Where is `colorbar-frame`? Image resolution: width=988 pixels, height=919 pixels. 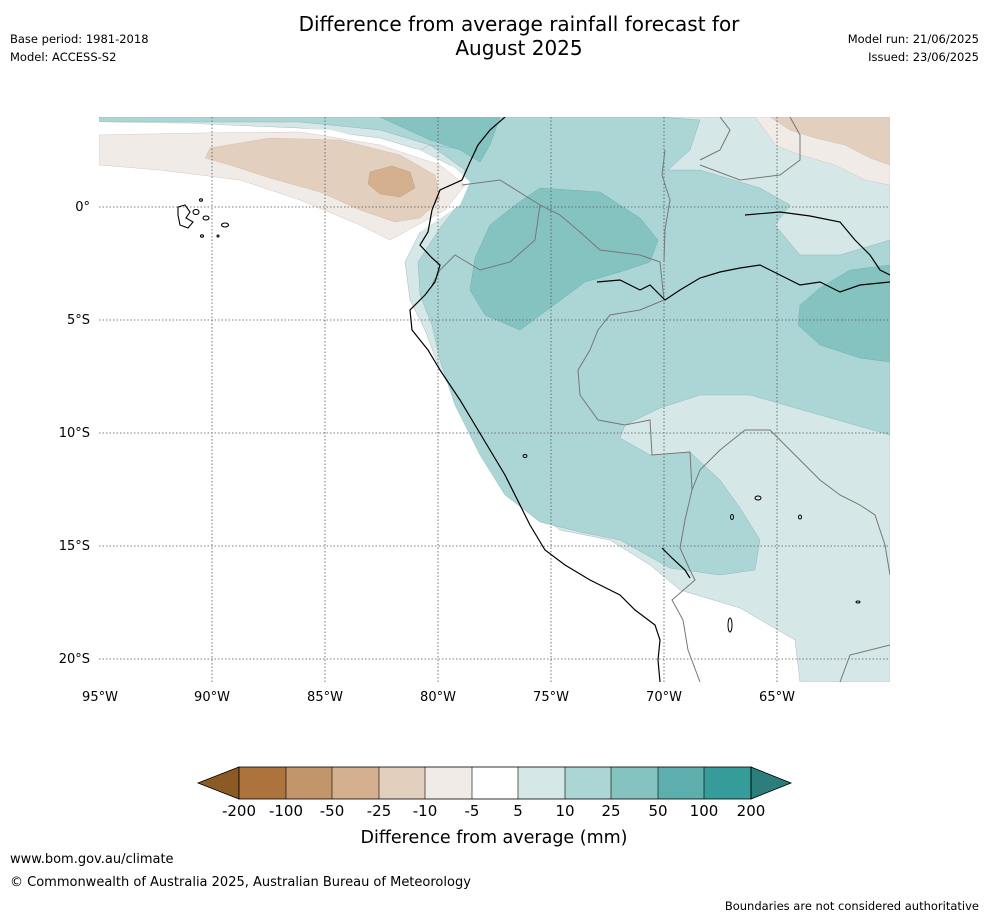
colorbar-frame is located at coordinates (495, 783).